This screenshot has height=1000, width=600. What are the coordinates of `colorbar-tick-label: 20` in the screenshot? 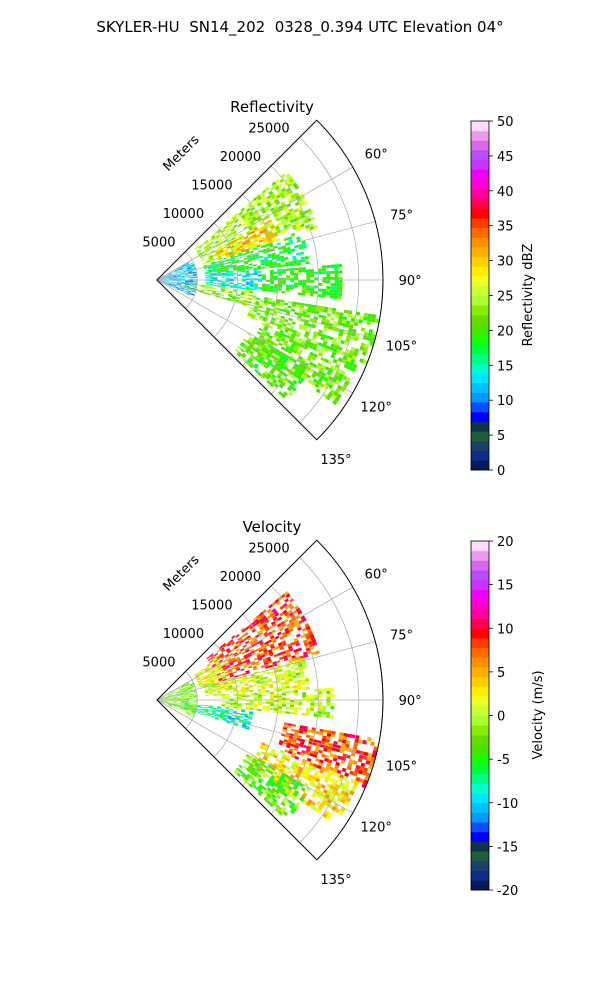 It's located at (505, 542).